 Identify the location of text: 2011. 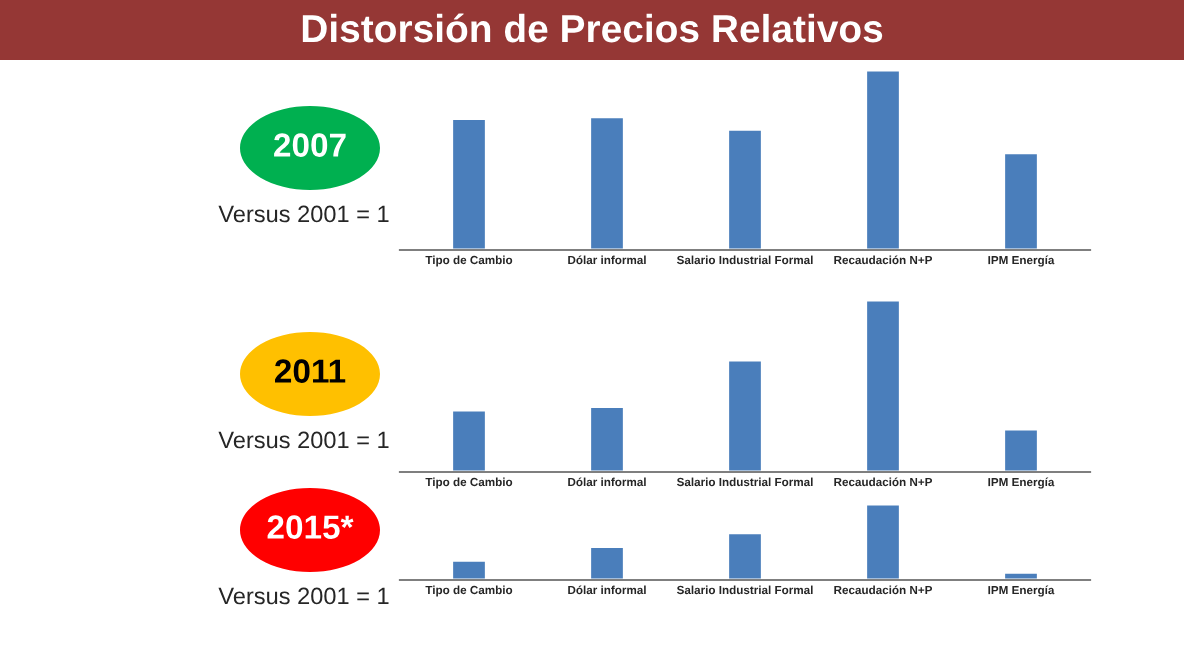
(310, 371).